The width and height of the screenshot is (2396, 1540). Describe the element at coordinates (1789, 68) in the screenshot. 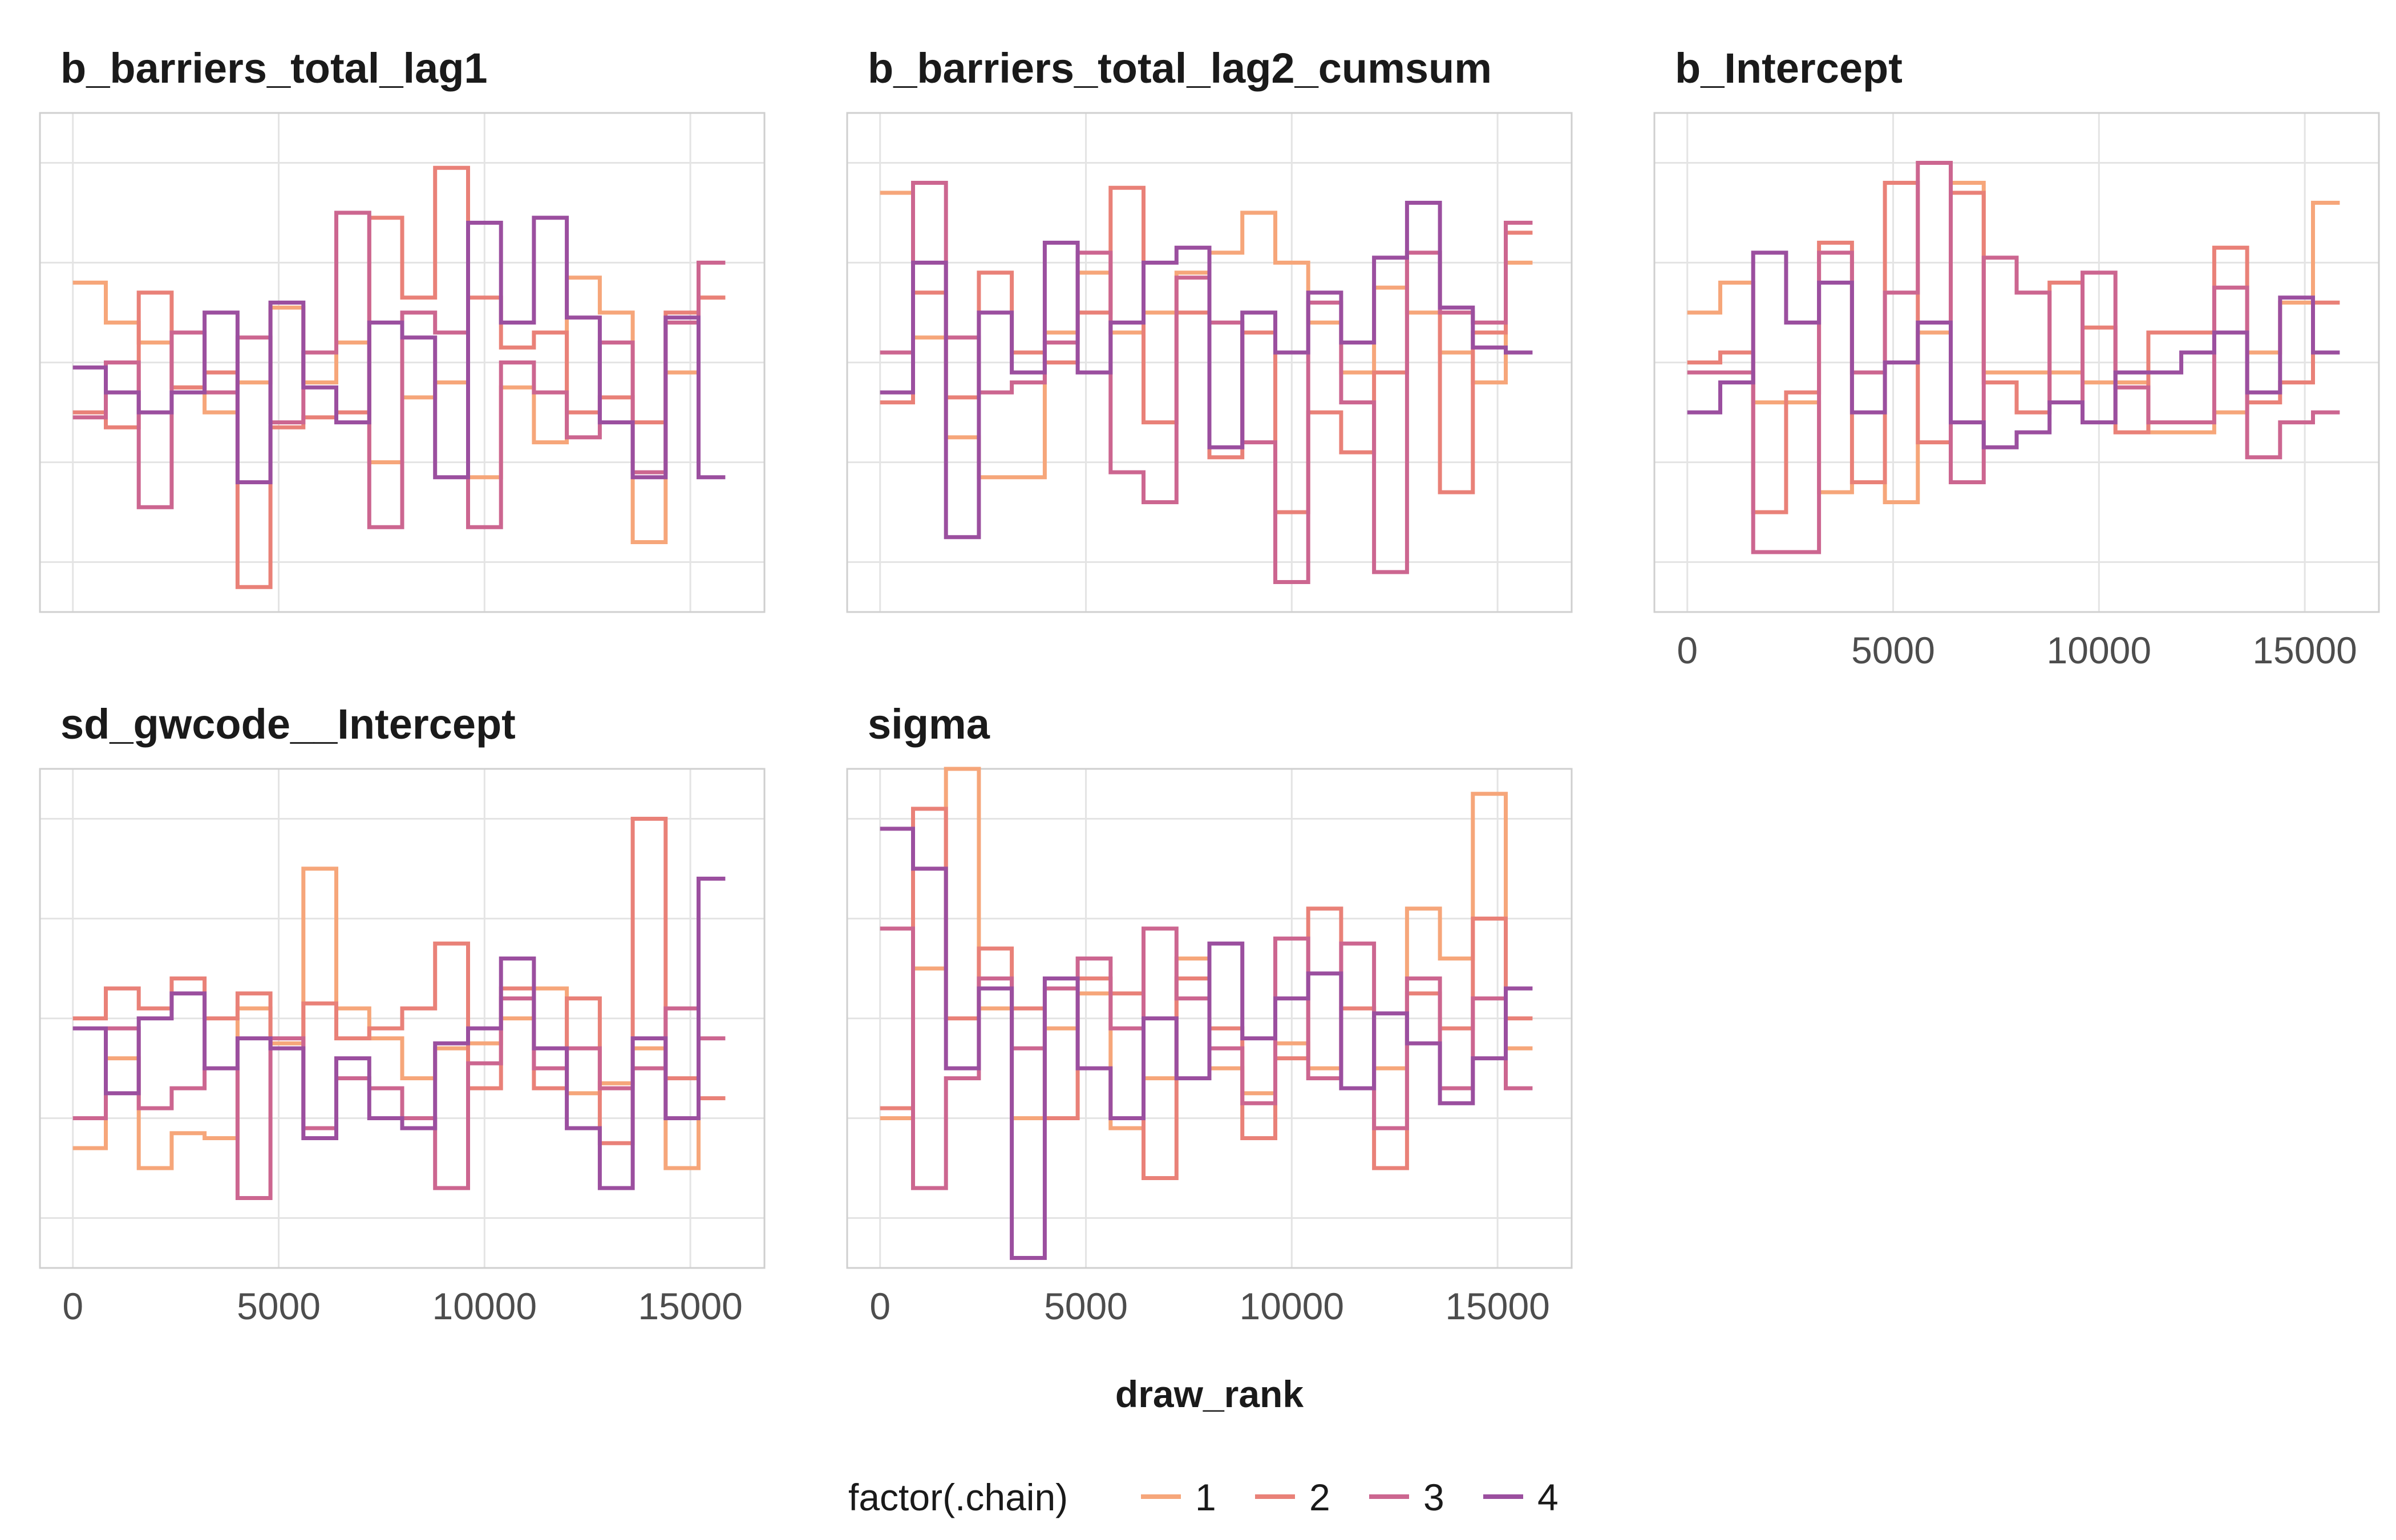

I see `panel-title: b_Intercept` at that location.